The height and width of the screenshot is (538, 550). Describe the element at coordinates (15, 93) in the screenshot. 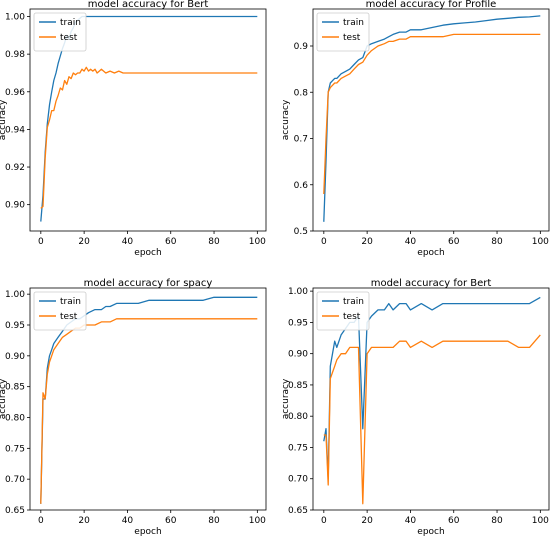

I see `y-tick-label: 0.96` at that location.